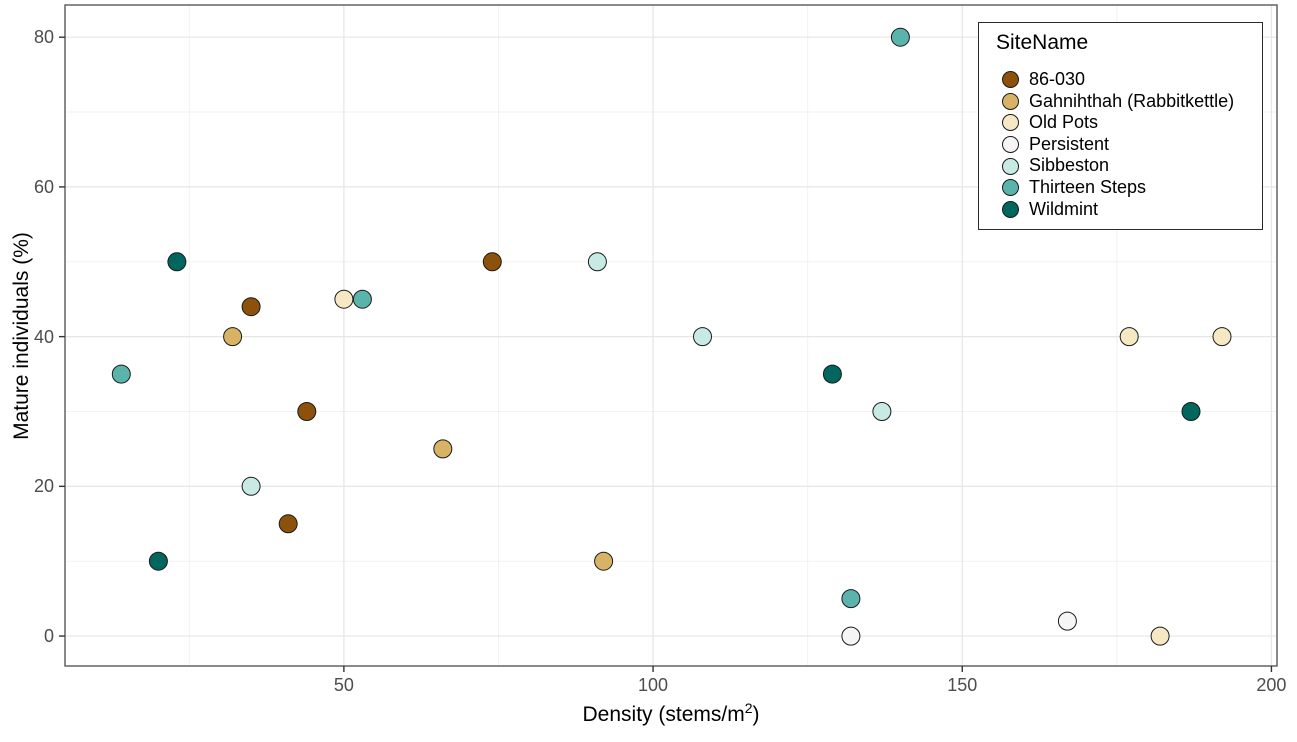  What do you see at coordinates (1120, 166) in the screenshot?
I see `legend-item: Sibbeston` at bounding box center [1120, 166].